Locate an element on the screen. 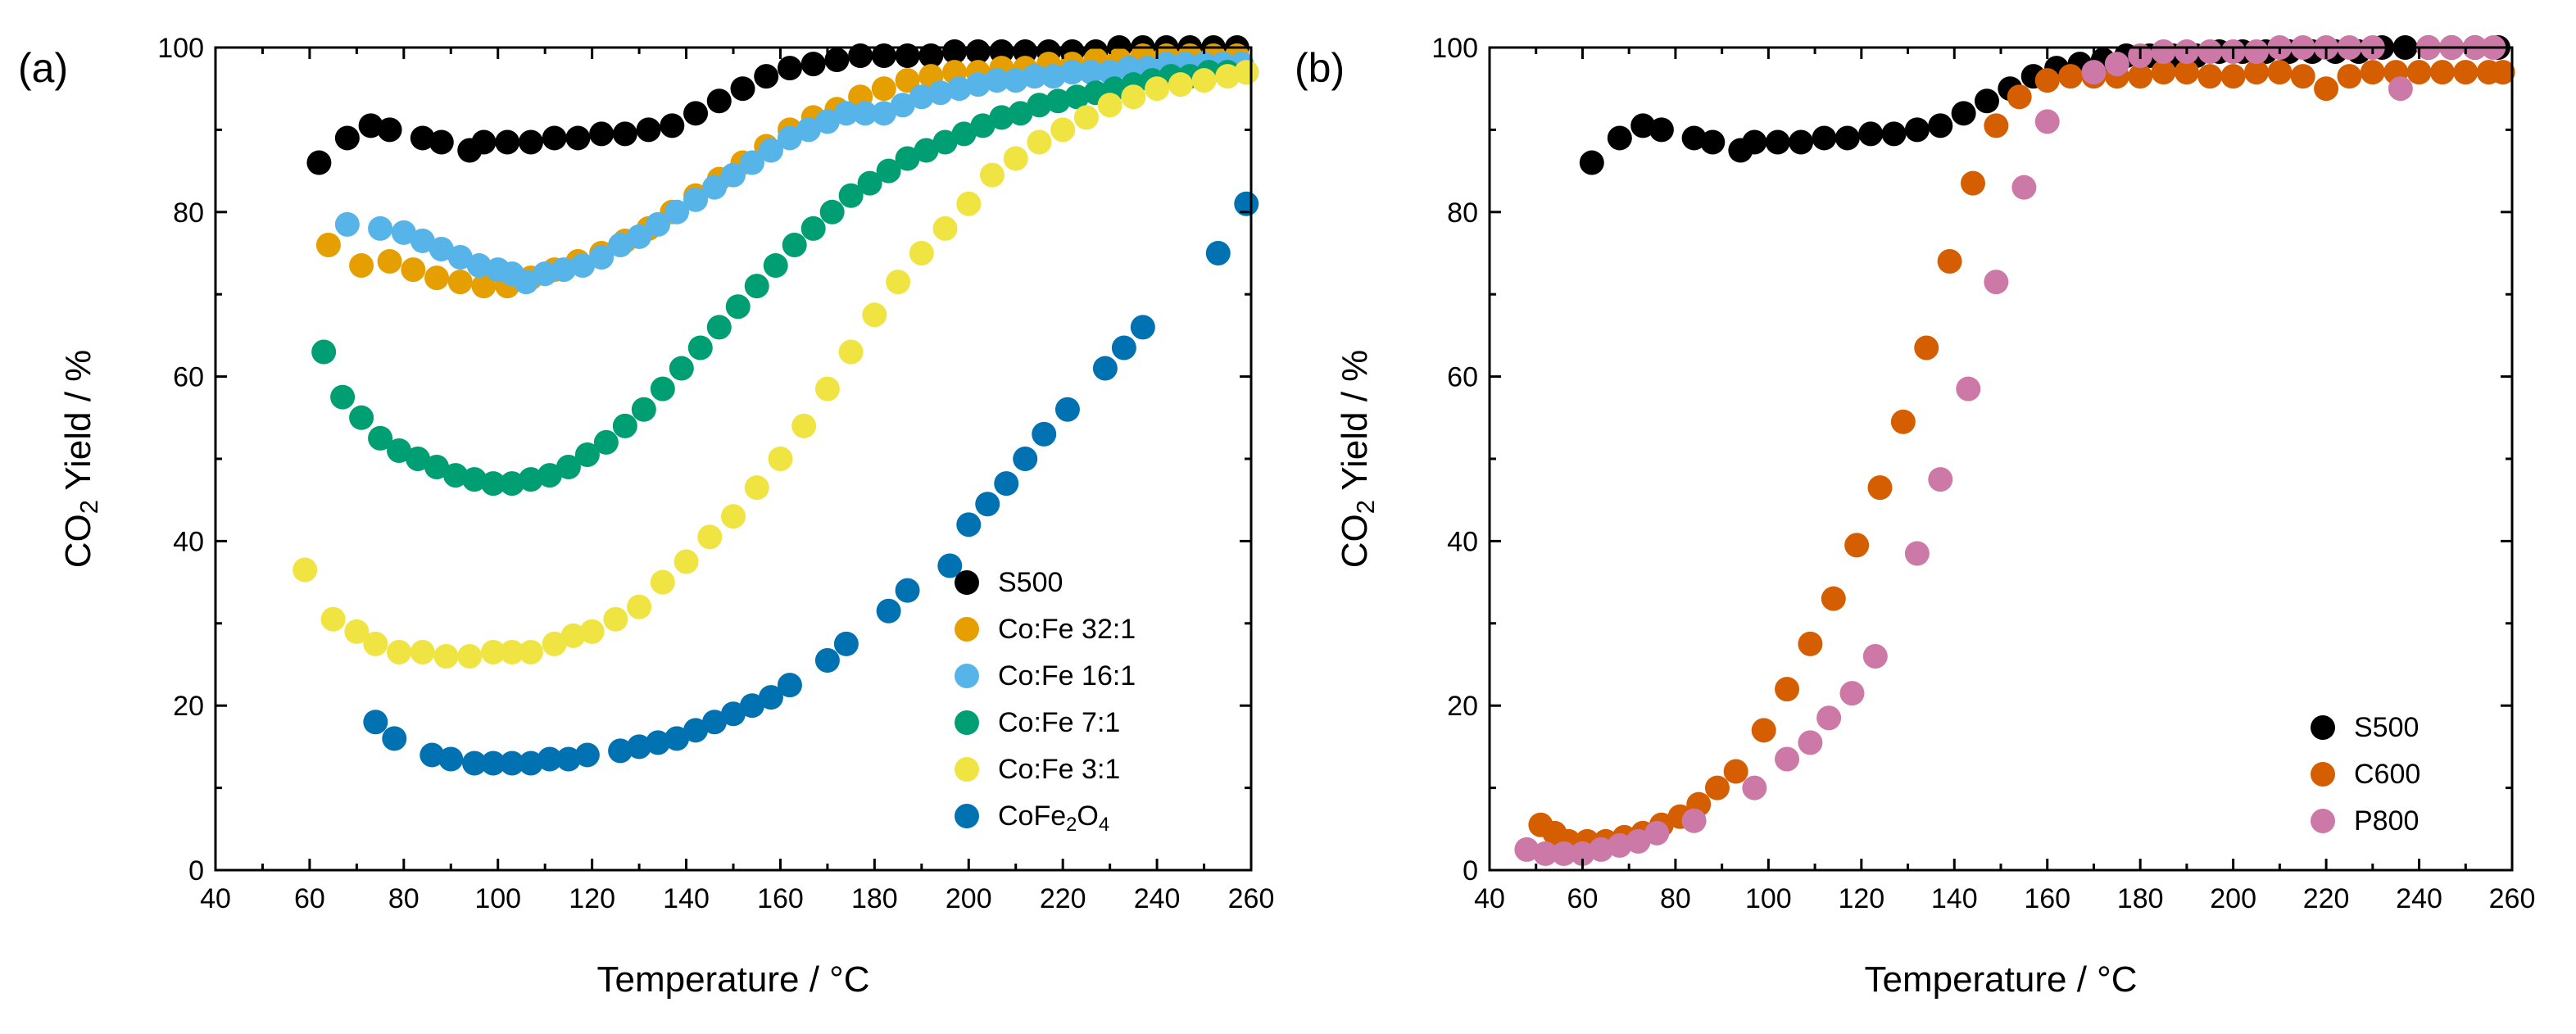 The width and height of the screenshot is (2576, 1034). x-tick-label: 60 is located at coordinates (1583, 898).